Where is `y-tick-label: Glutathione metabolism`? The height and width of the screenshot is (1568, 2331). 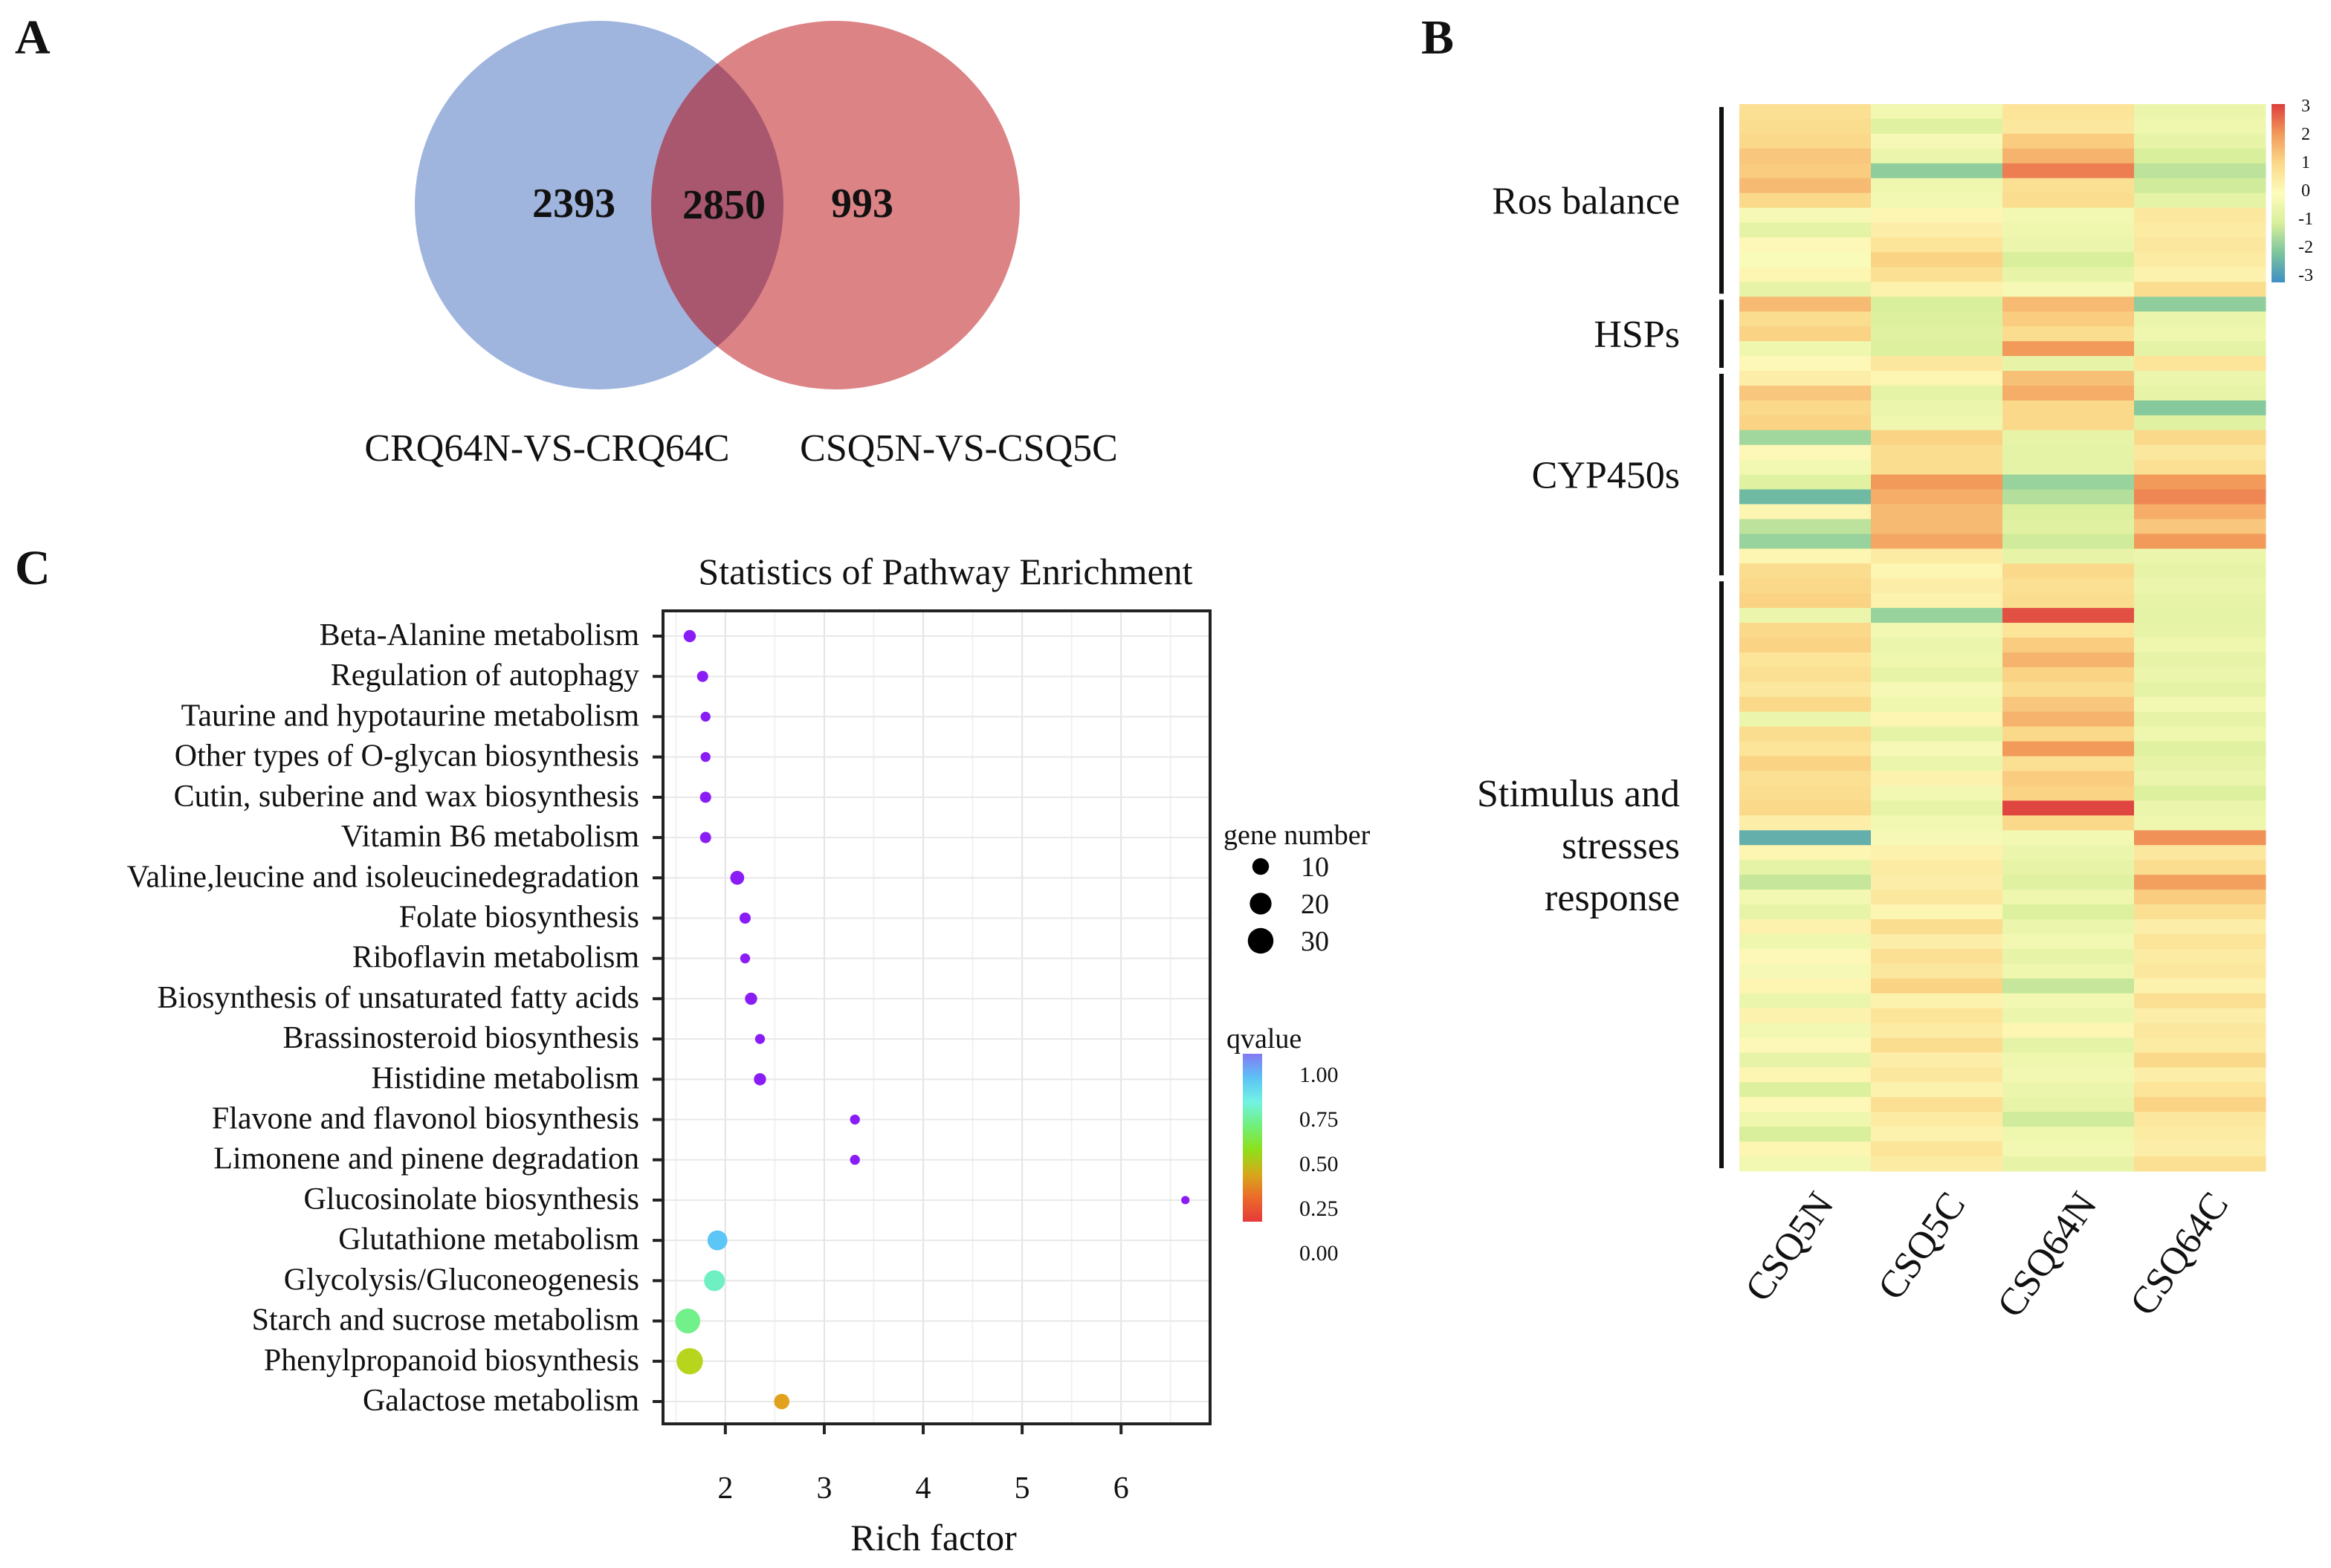 y-tick-label: Glutathione metabolism is located at coordinates (488, 1239).